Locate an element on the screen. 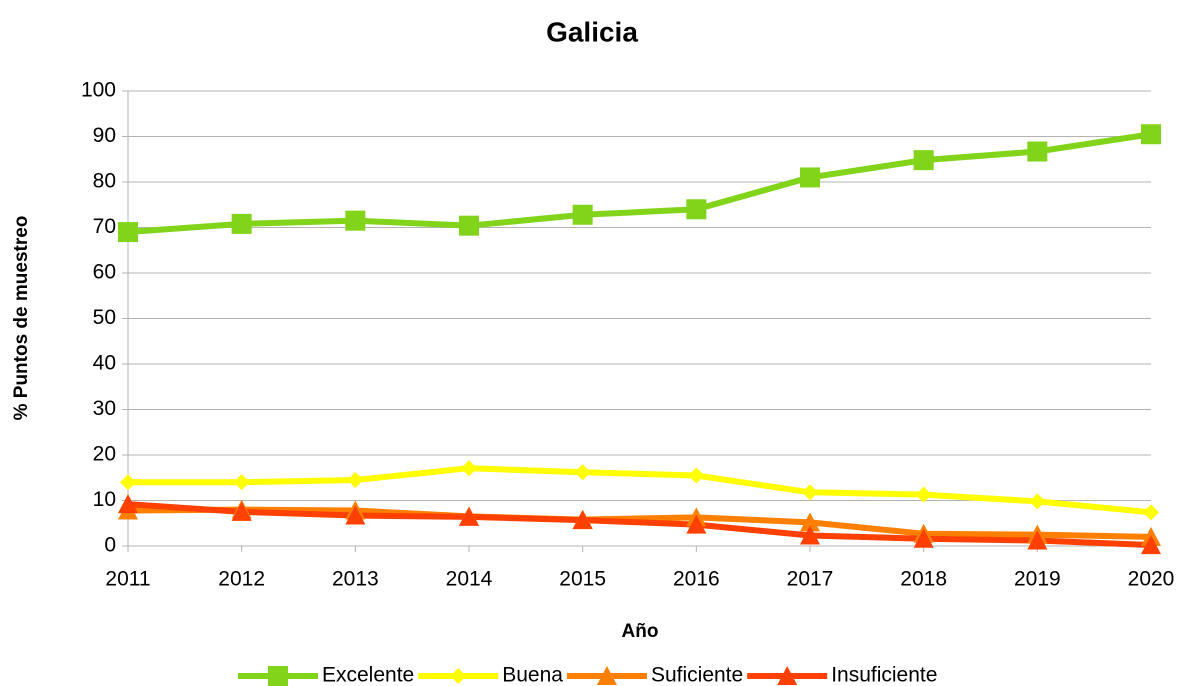 Image resolution: width=1184 pixels, height=686 pixels. x-tick-label: 2012 is located at coordinates (241, 579).